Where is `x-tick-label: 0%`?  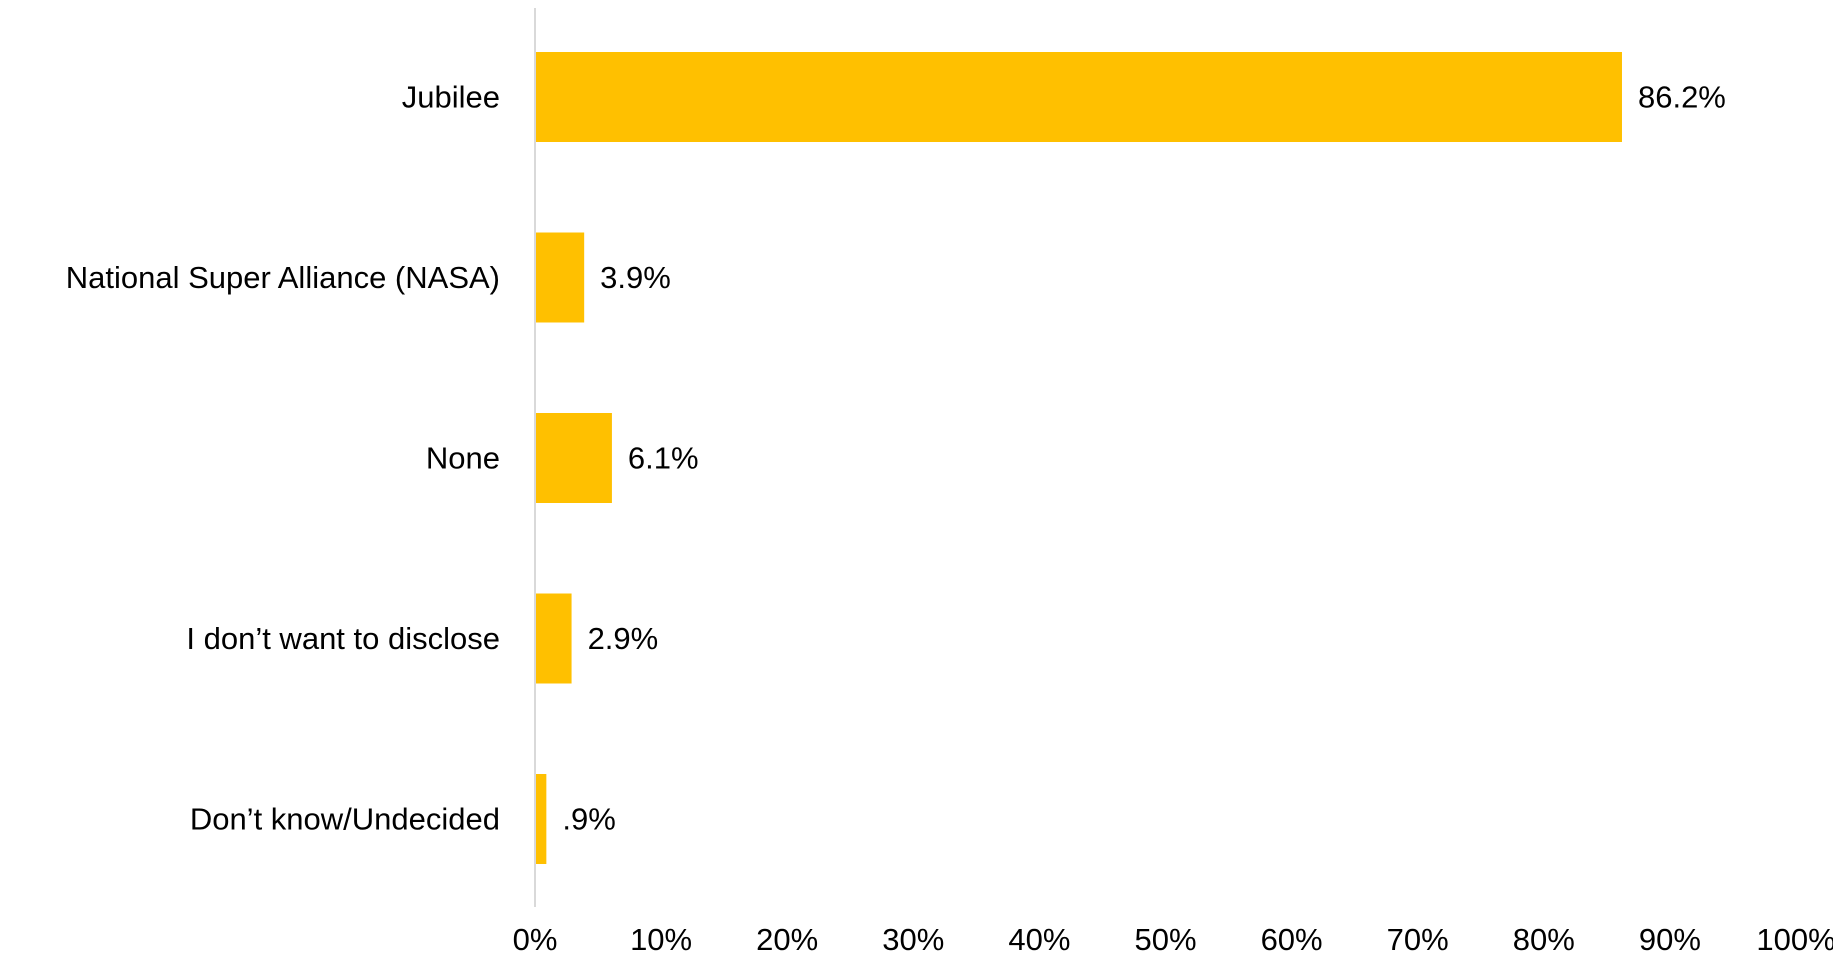 x-tick-label: 0% is located at coordinates (535, 939).